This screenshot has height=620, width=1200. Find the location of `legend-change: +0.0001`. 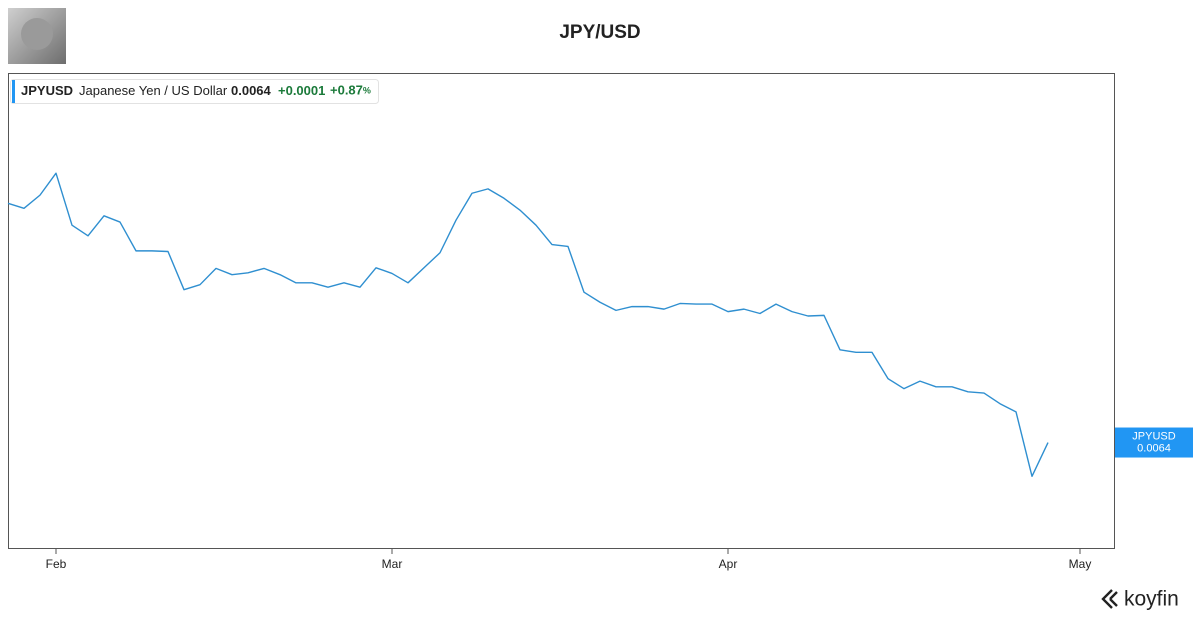

legend-change: +0.0001 is located at coordinates (301, 90).